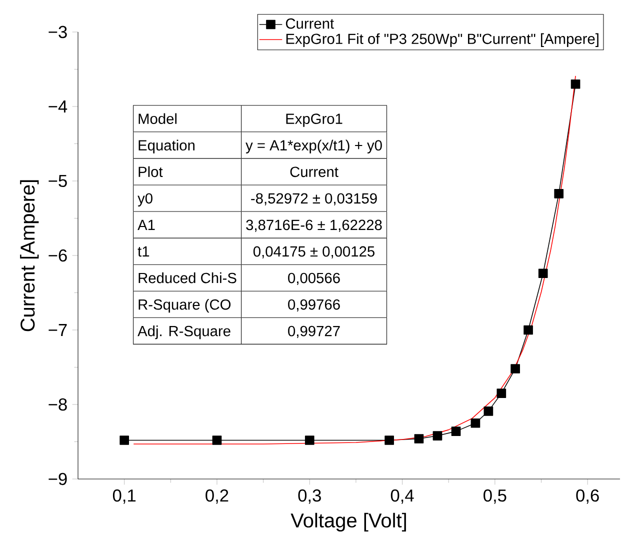 This screenshot has width=627, height=552. Describe the element at coordinates (587, 496) in the screenshot. I see `x-tick-label: 0,6` at that location.